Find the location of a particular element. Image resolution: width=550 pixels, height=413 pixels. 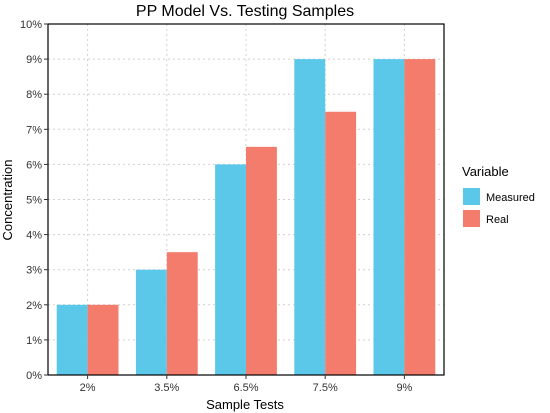

y-tick-label: 8% is located at coordinates (34, 95).